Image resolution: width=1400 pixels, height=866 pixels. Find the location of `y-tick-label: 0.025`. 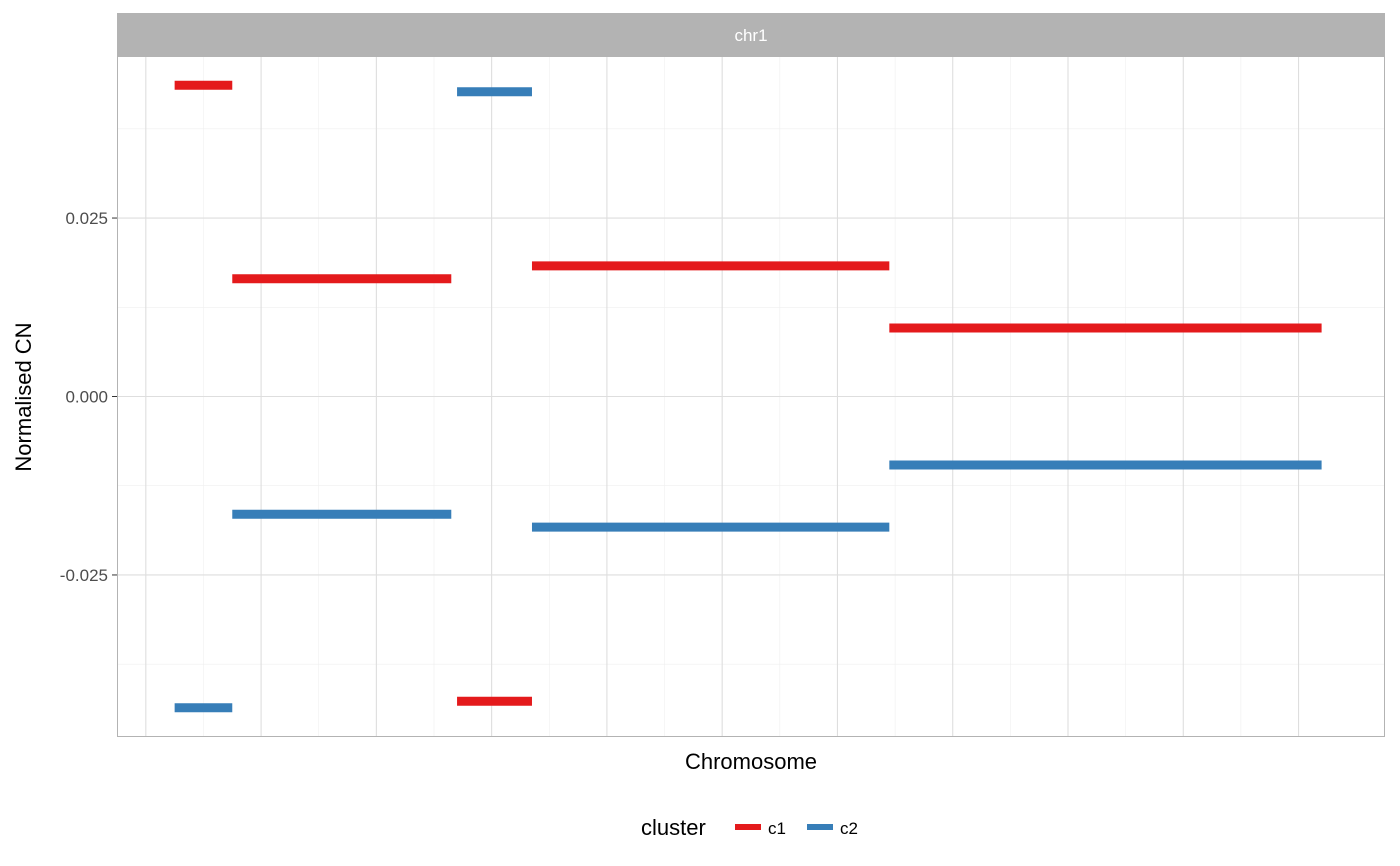

y-tick-label: 0.025 is located at coordinates (86, 218).